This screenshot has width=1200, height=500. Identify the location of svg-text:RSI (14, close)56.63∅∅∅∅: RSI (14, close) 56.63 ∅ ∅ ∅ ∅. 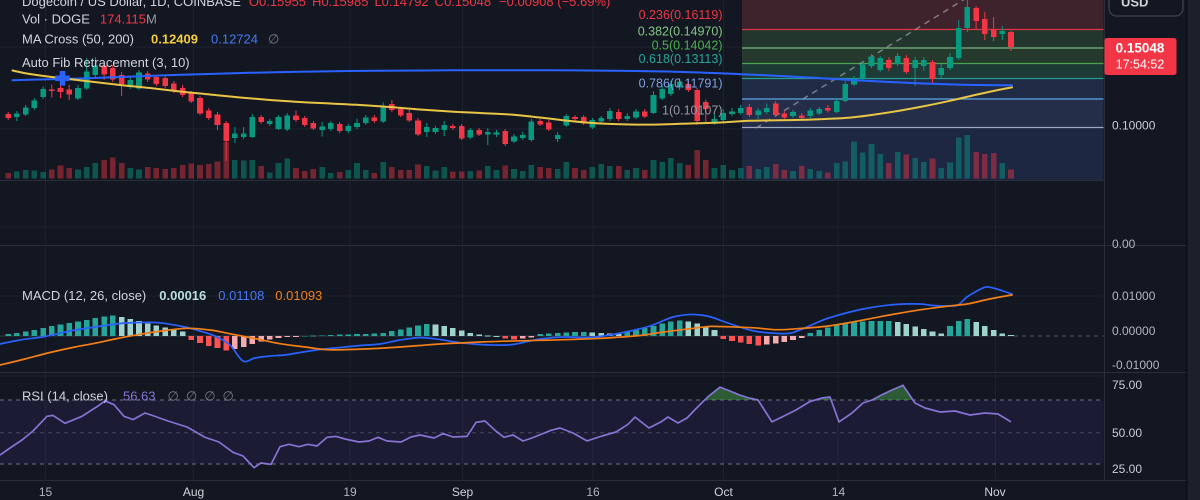
(128, 396).